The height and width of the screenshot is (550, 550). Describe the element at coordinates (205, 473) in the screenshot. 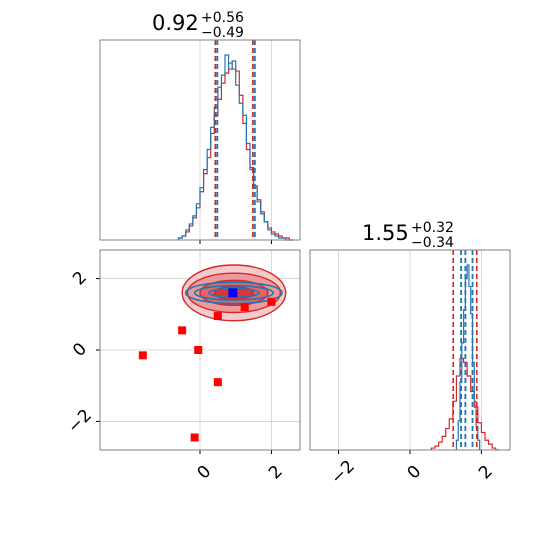

I see `joint-x-tick-label: 0` at that location.